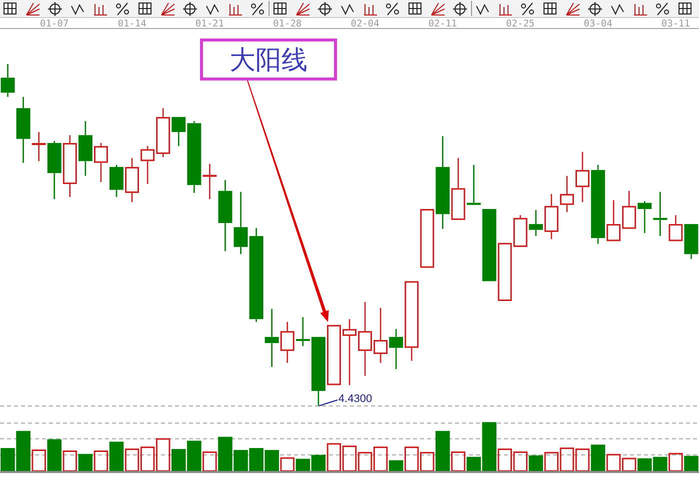 Image resolution: width=699 pixels, height=481 pixels. I want to click on annotation: 大阳线, so click(269, 61).